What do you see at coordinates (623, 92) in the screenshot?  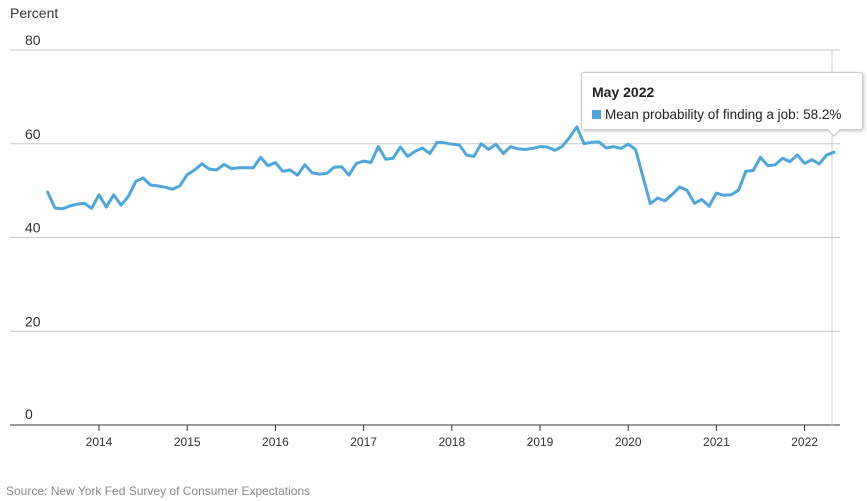 I see `tooltip-title: May 2022` at bounding box center [623, 92].